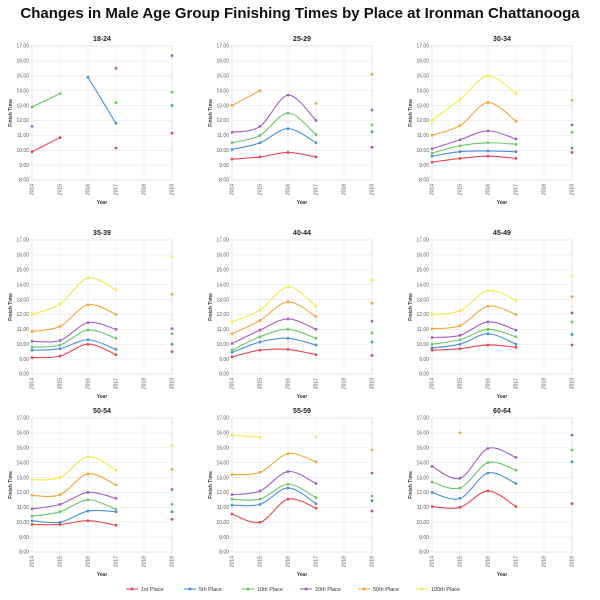 The height and width of the screenshot is (600, 600). I want to click on x-tick-label: 2019, so click(573, 383).